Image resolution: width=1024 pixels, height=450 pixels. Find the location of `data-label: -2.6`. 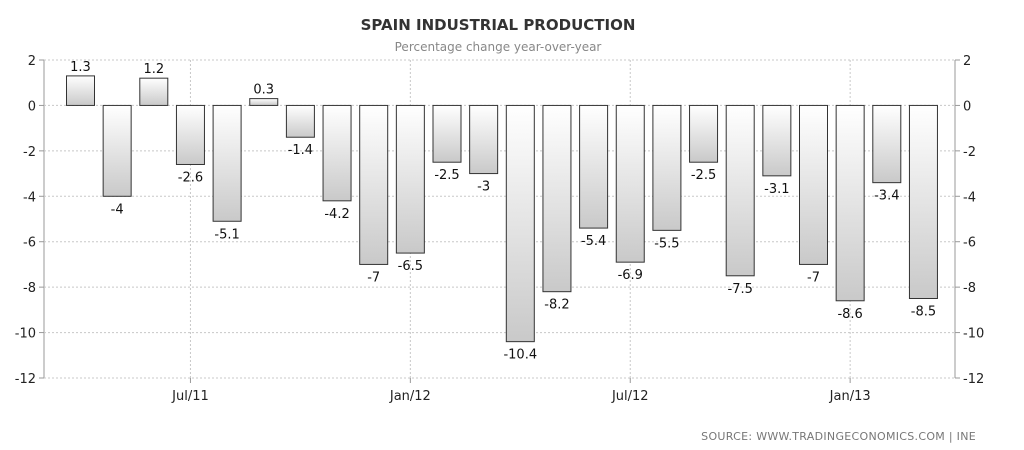

data-label: -2.6 is located at coordinates (190, 177).